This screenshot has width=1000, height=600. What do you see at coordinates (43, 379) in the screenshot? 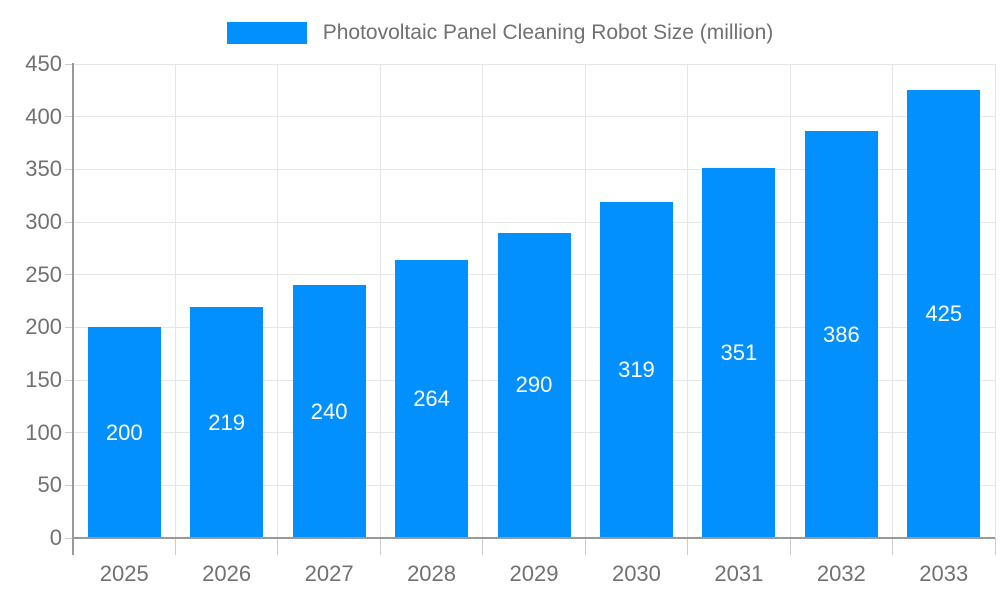
I see `y-tick-label: 150` at bounding box center [43, 379].